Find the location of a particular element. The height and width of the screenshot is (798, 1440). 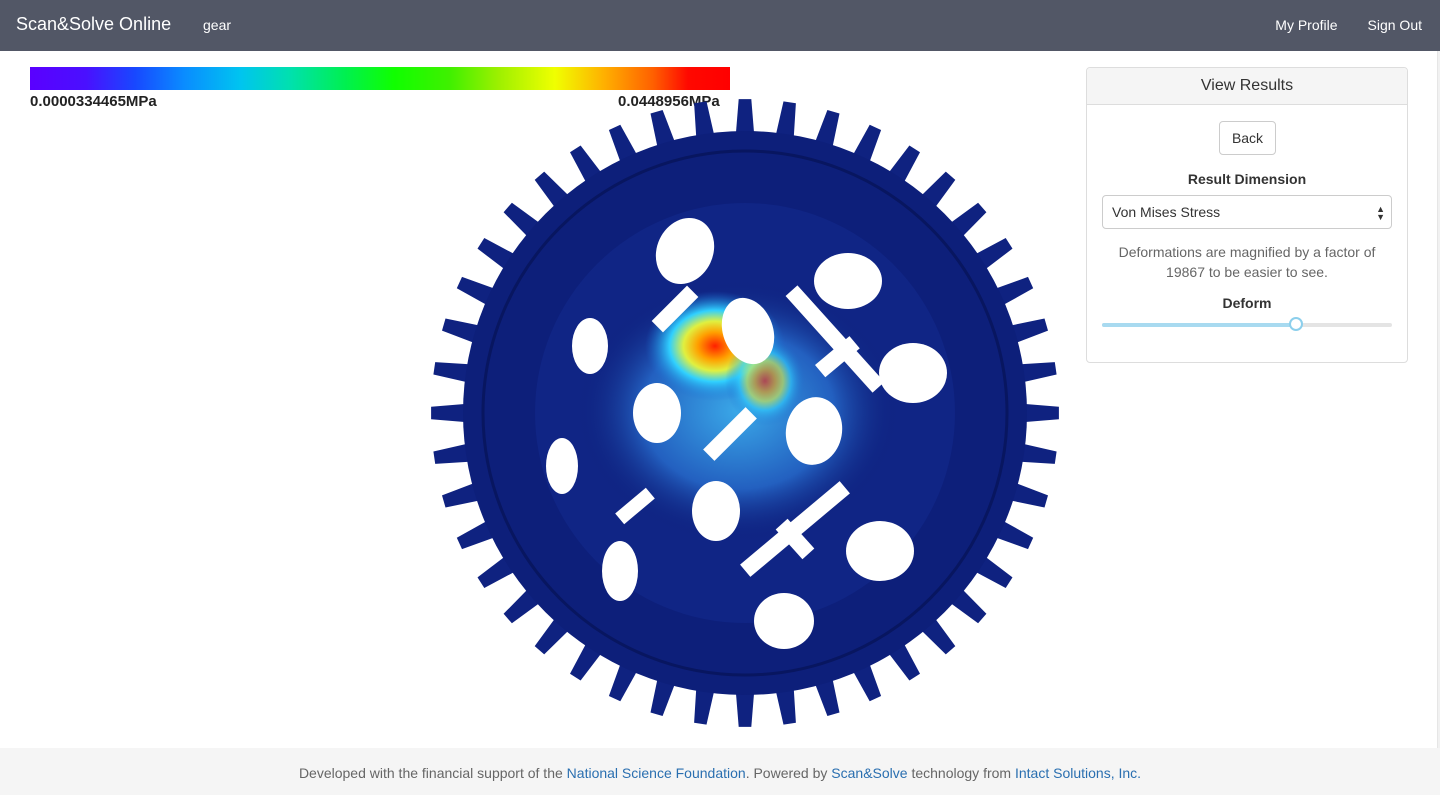

result-dimension-select: Von Mises Stress ▲ ▼ is located at coordinates (1247, 212).